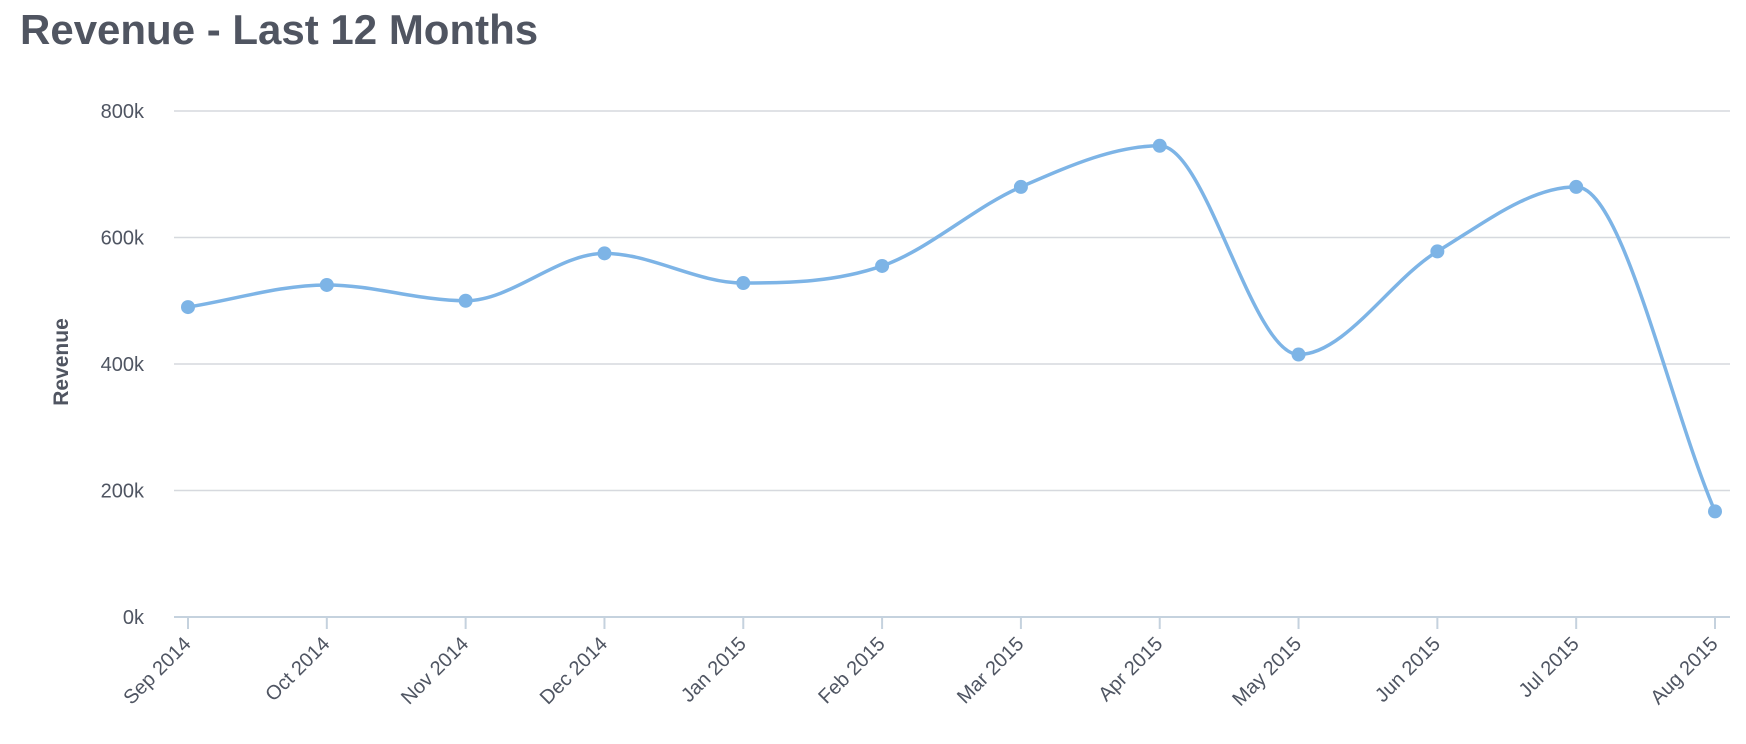 Image resolution: width=1746 pixels, height=744 pixels. Describe the element at coordinates (123, 365) in the screenshot. I see `y-tick-label: 400k` at that location.